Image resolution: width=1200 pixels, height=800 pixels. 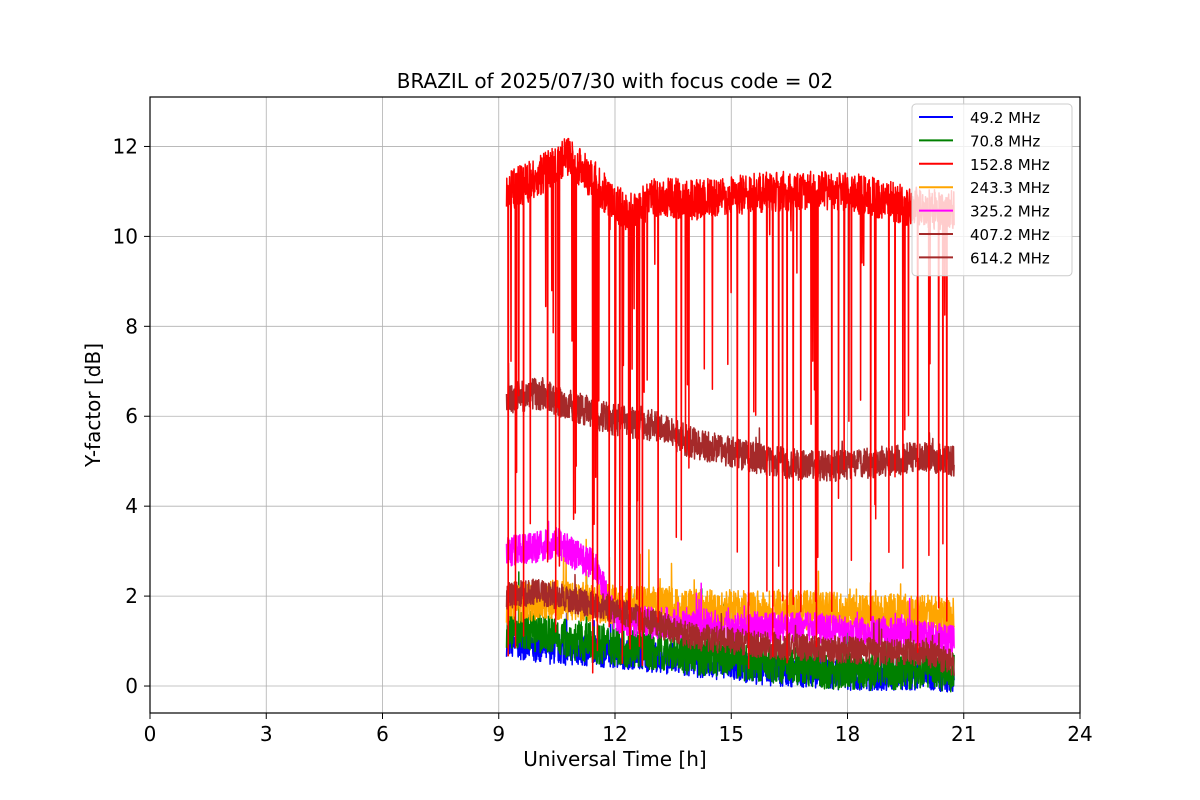 What do you see at coordinates (131, 326) in the screenshot?
I see `y-tick-label: 8` at bounding box center [131, 326].